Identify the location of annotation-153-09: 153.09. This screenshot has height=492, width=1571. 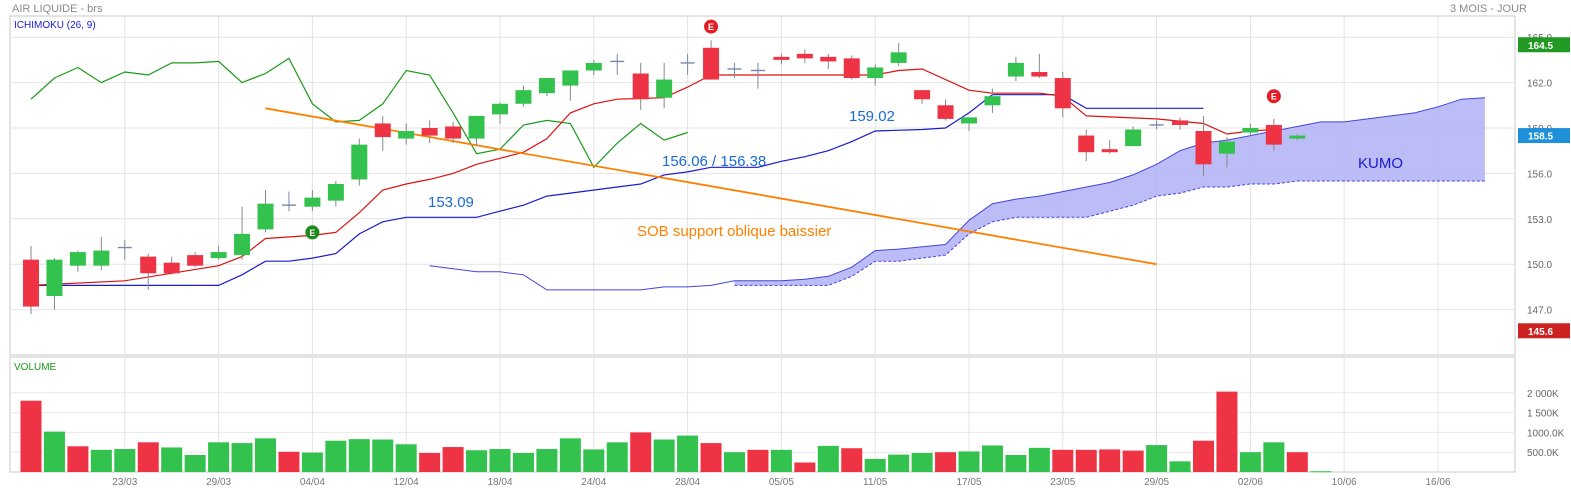
(451, 202).